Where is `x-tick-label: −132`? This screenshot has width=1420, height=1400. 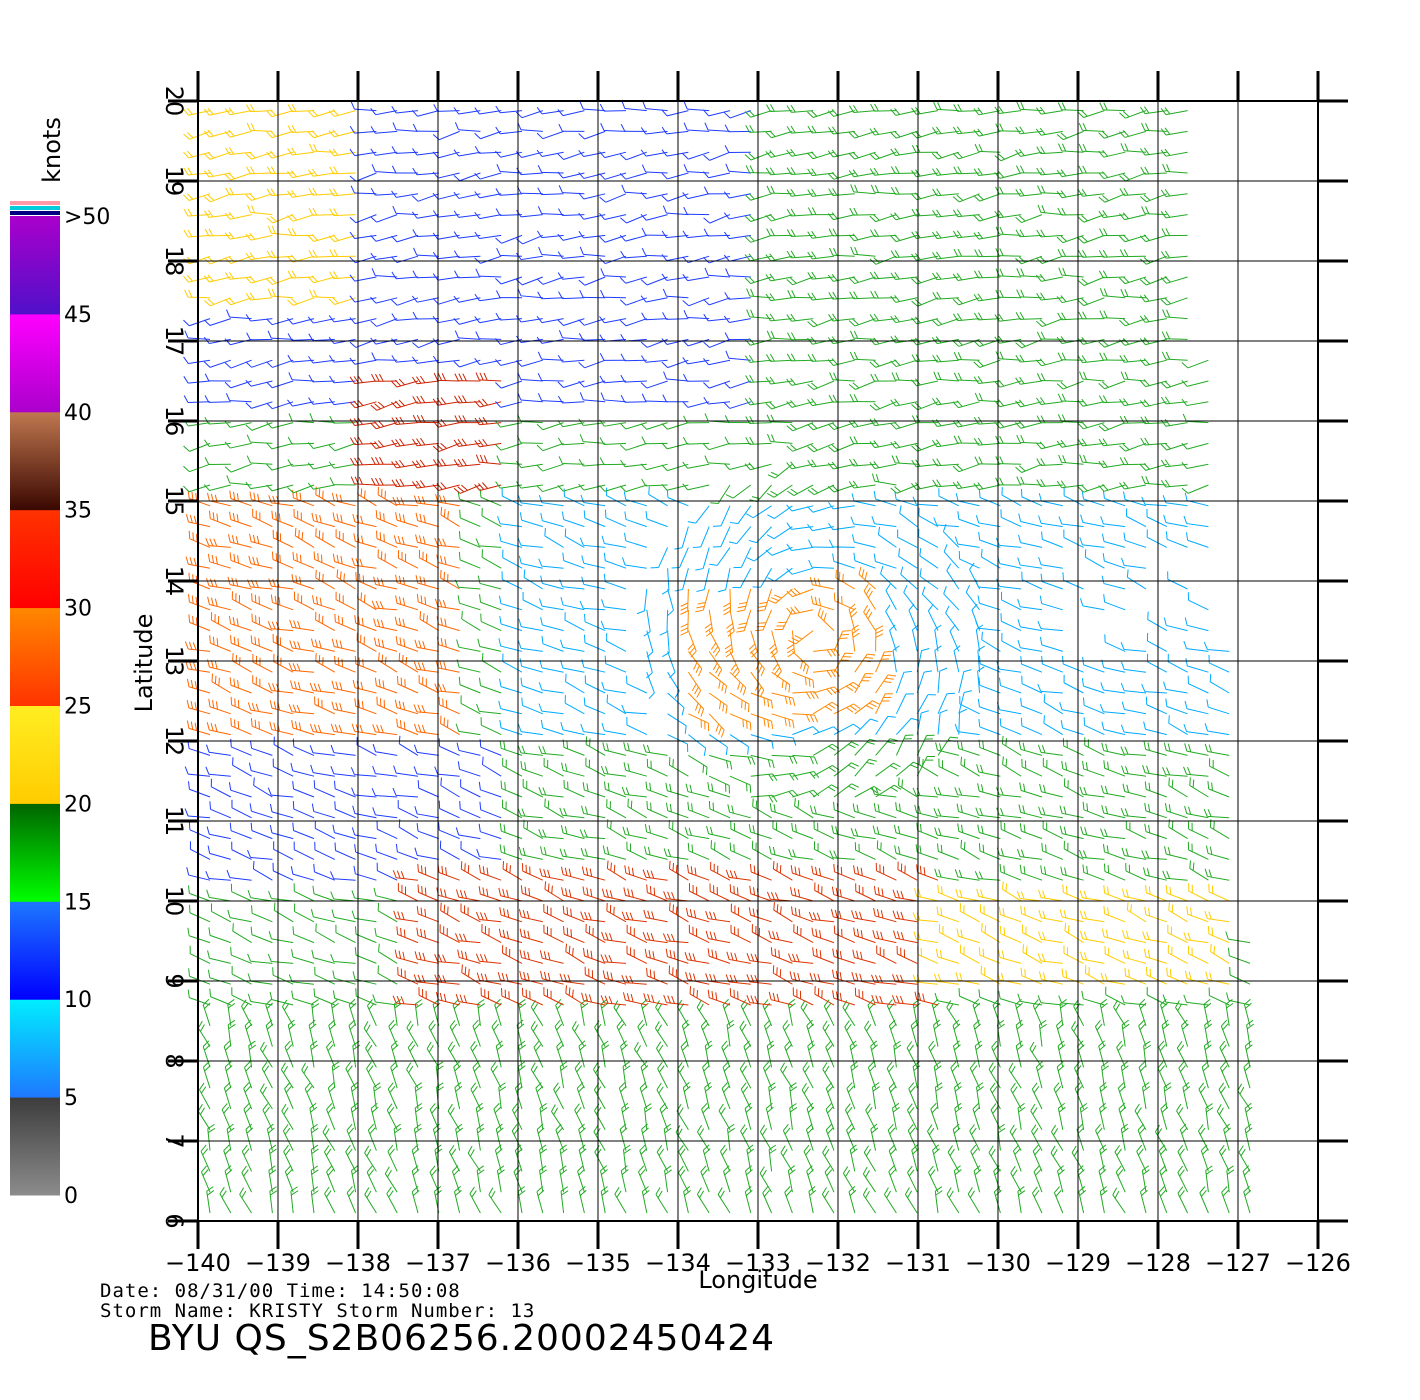
x-tick-label: −132 is located at coordinates (838, 1263).